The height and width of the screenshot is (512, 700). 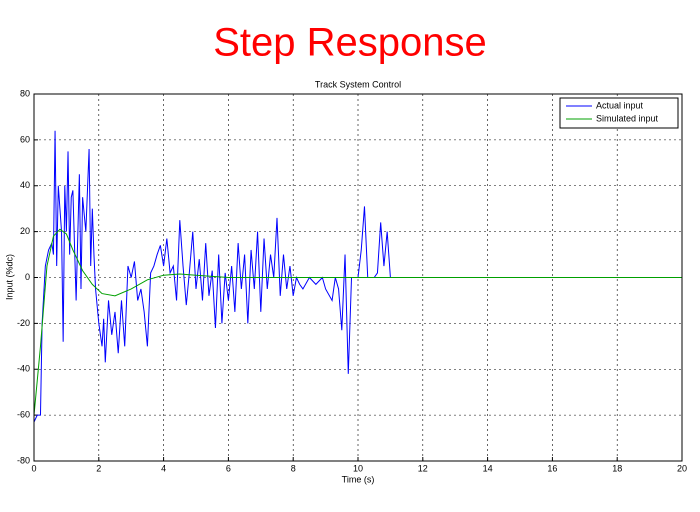 I want to click on slide-title: Step Response, so click(x=350, y=43).